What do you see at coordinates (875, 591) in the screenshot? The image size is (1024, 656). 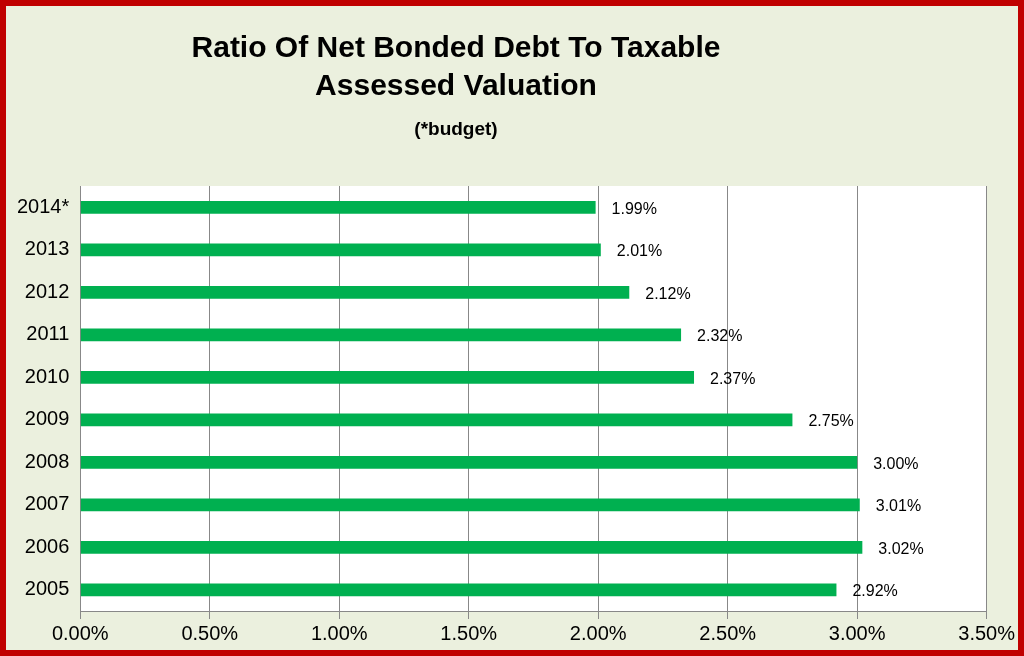 I see `data-label: 2.92%` at bounding box center [875, 591].